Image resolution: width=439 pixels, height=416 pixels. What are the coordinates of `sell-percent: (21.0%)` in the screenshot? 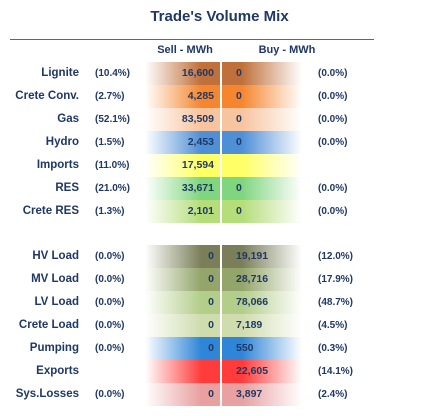 It's located at (113, 188).